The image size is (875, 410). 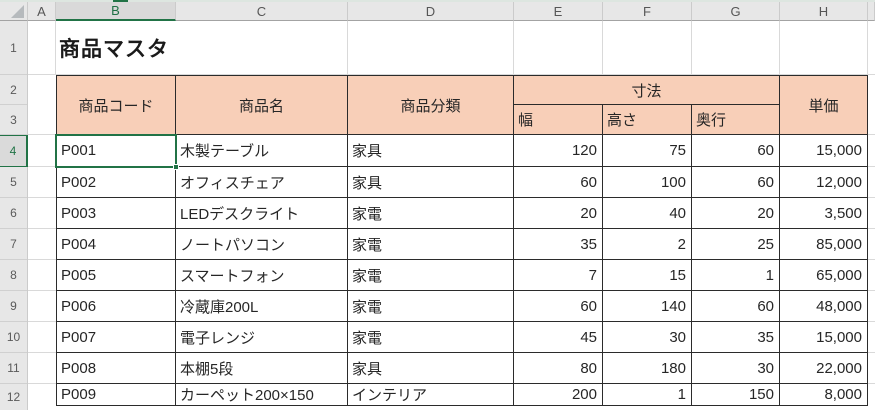 What do you see at coordinates (736, 244) in the screenshot?
I see `depth-cell: 25` at bounding box center [736, 244].